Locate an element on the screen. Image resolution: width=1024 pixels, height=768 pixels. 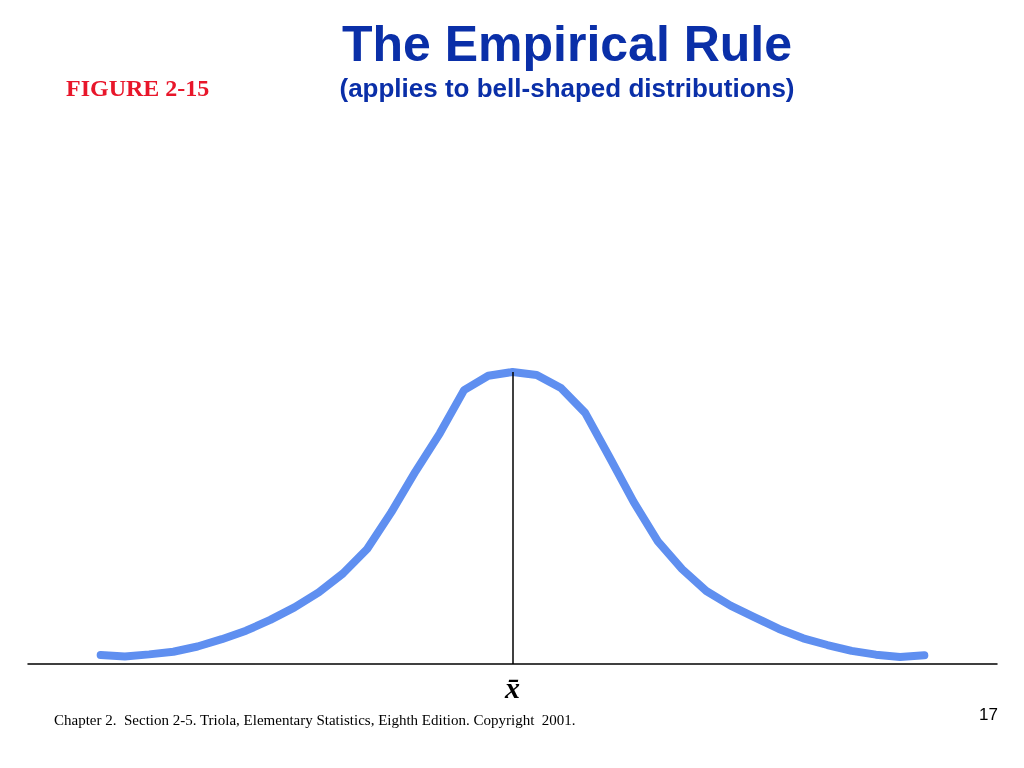
text: x̄ is located at coordinates (512, 687).